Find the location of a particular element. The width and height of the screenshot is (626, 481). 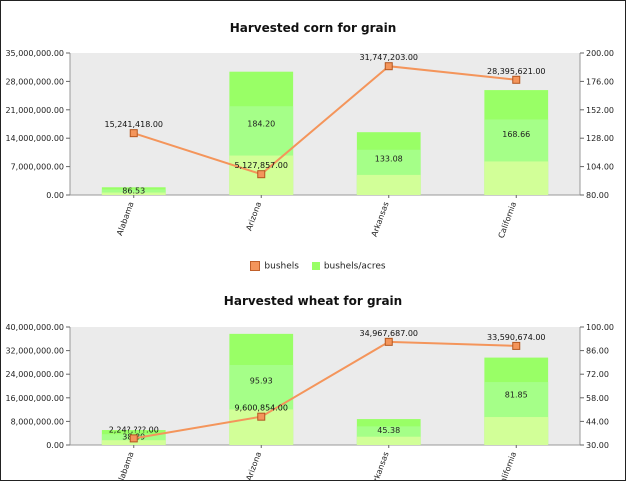

legend-label-bushels-acres: bushels/acres is located at coordinates (354, 266).